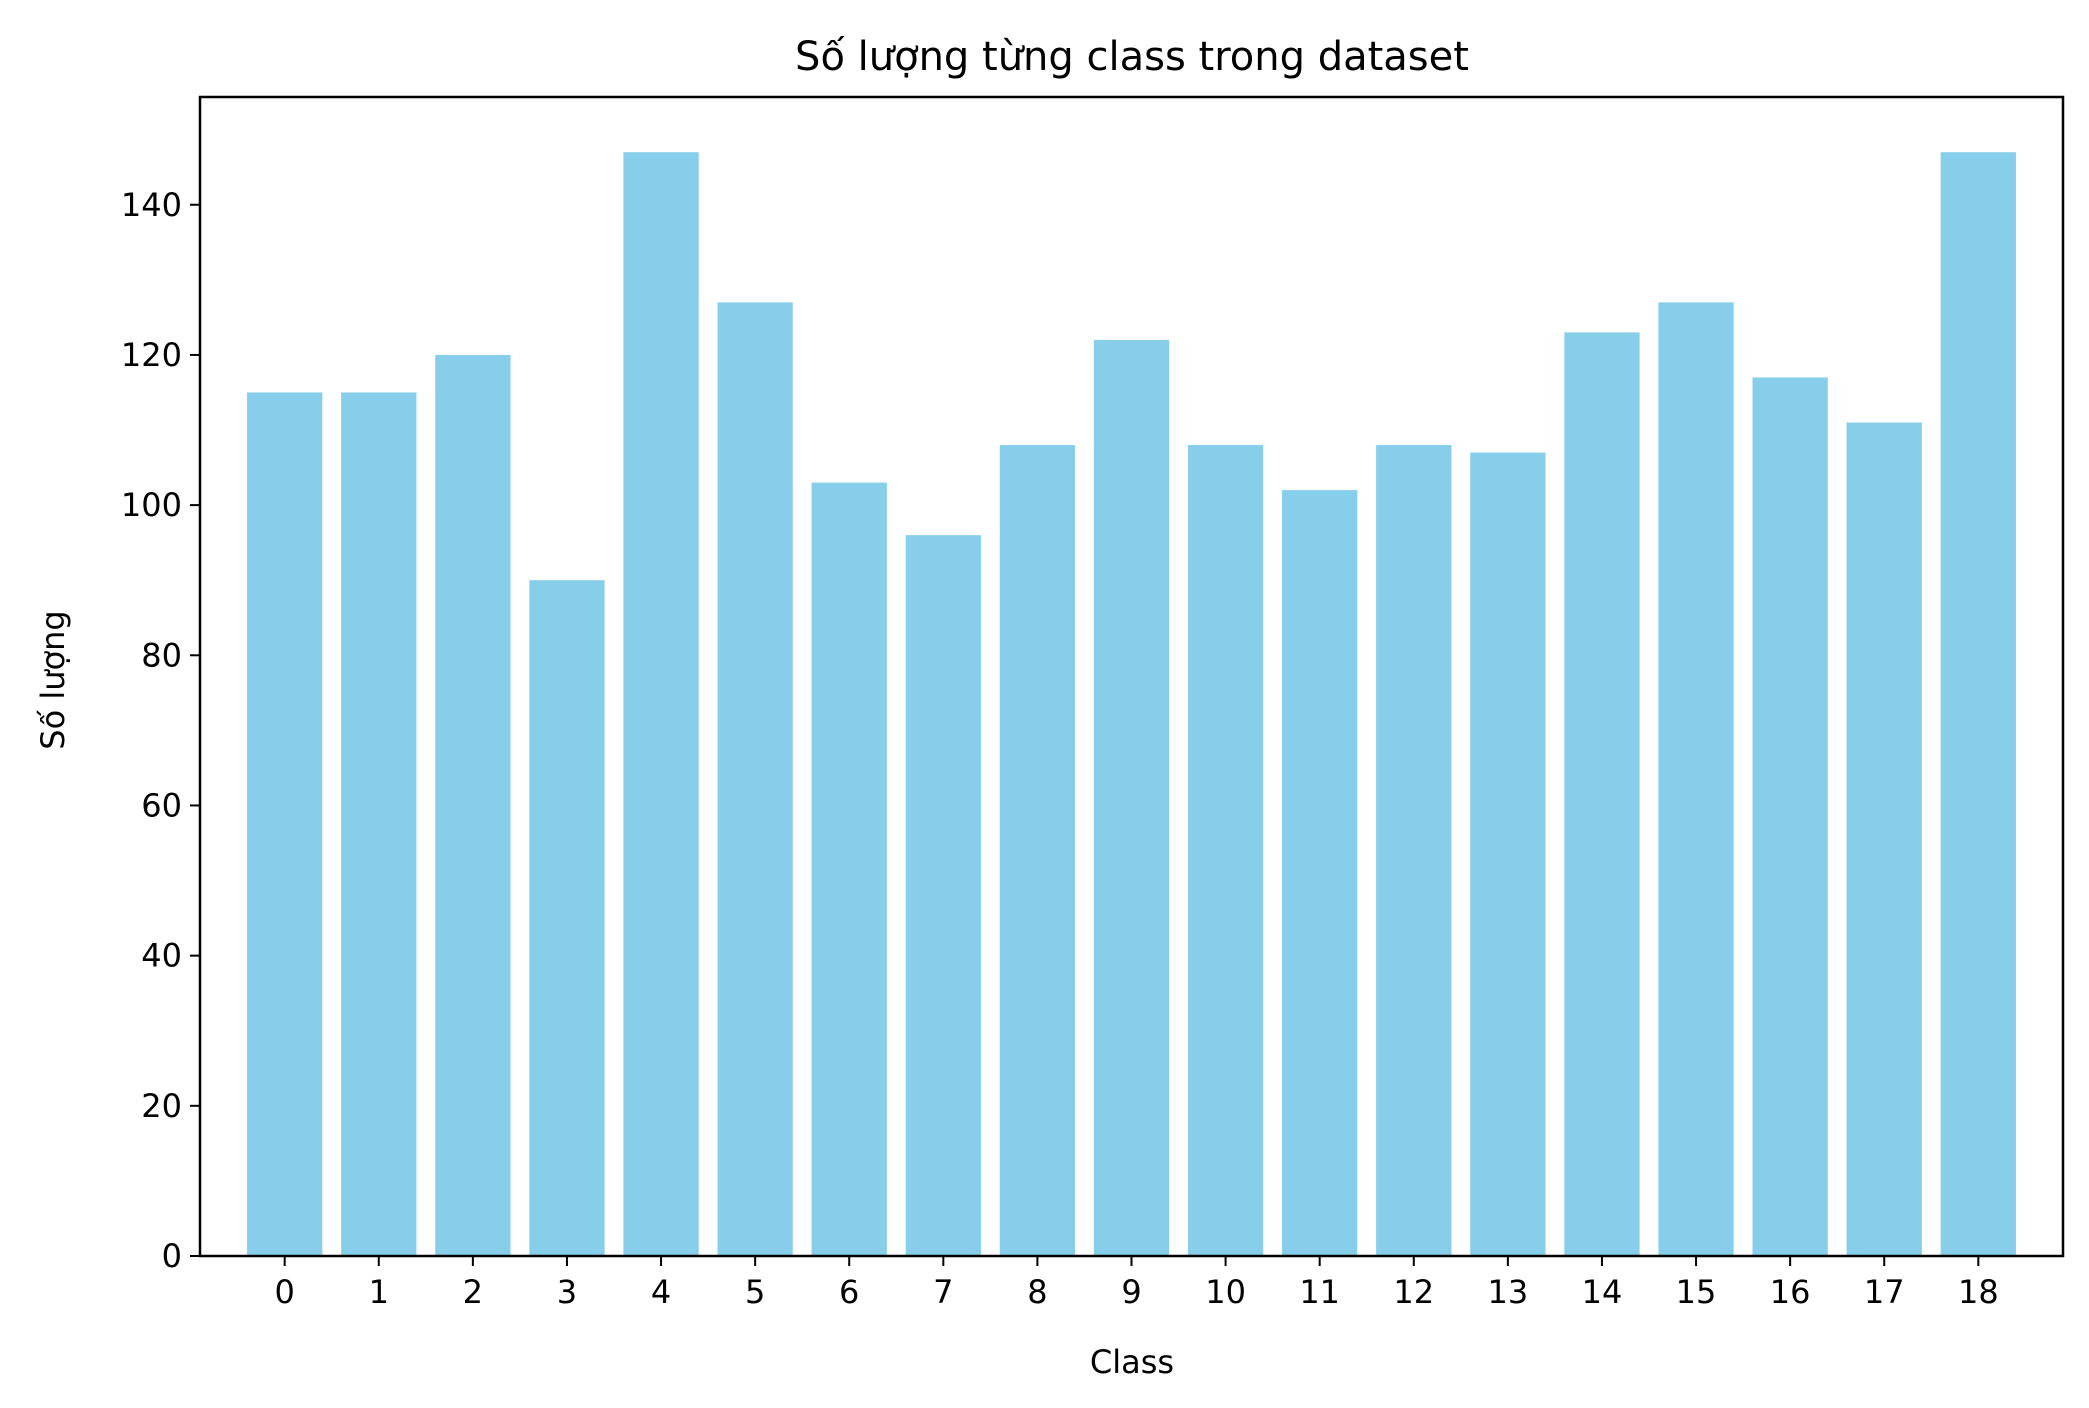  What do you see at coordinates (1037, 1292) in the screenshot?
I see `x-tick-label: 8` at bounding box center [1037, 1292].